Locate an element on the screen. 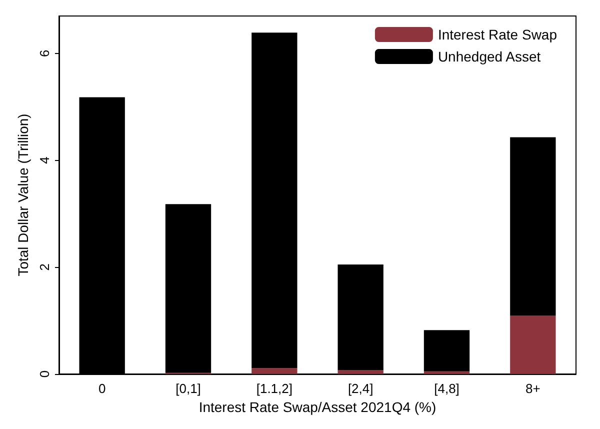 The width and height of the screenshot is (600, 429). x-tick-label: 0 is located at coordinates (102, 388).